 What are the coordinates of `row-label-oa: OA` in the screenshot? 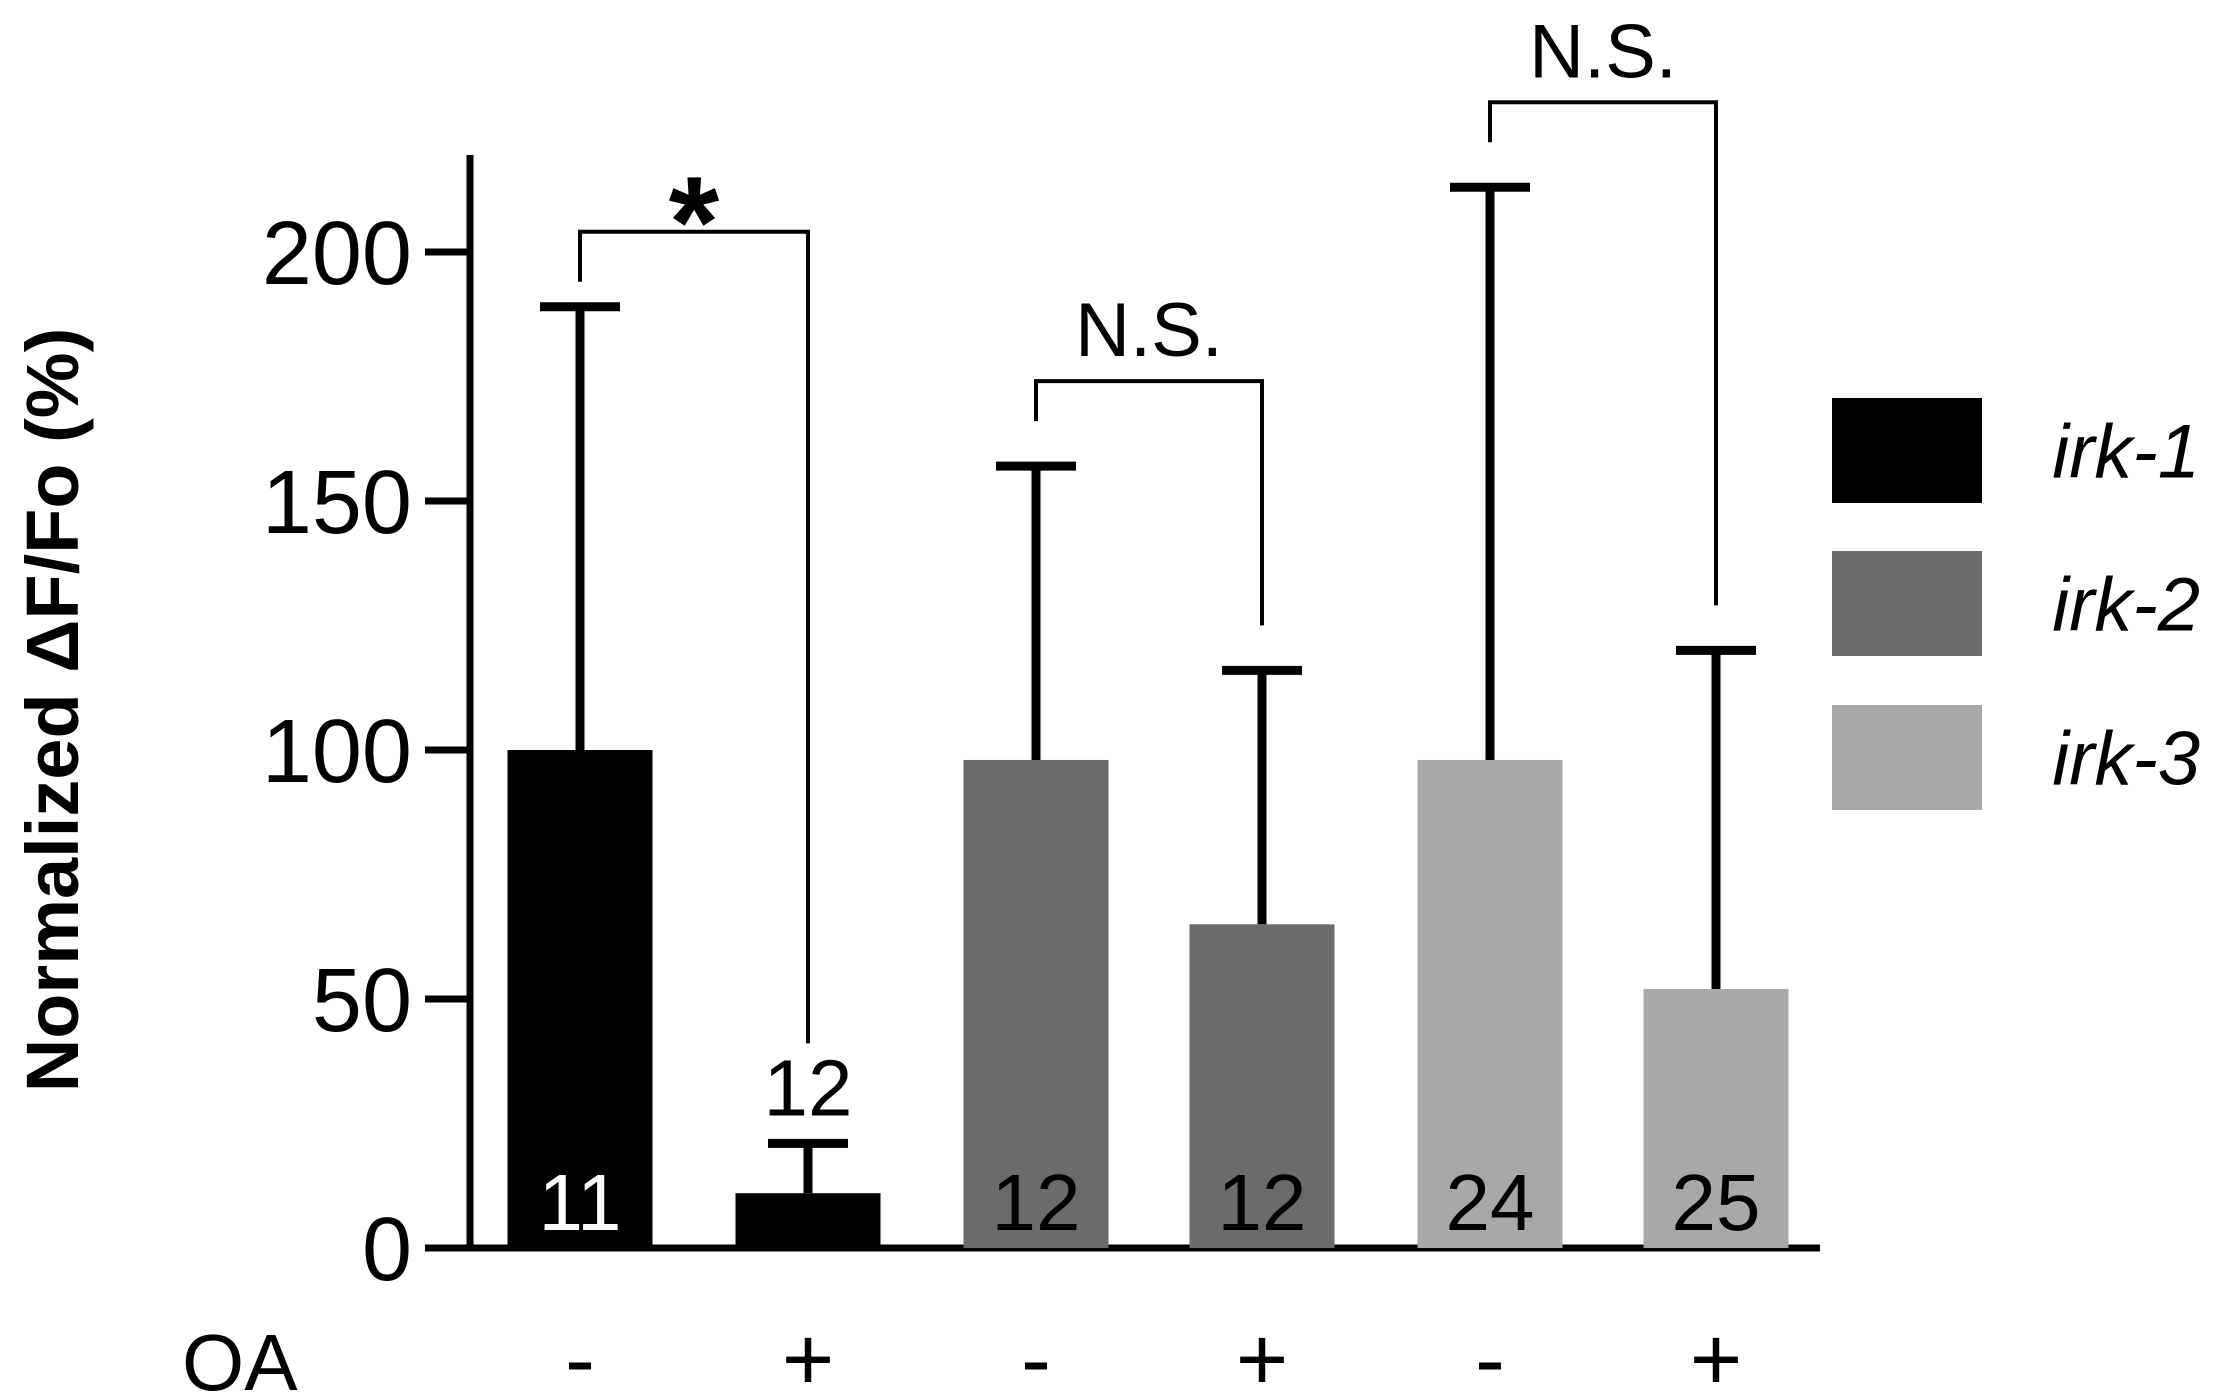 It's located at (240, 1358).